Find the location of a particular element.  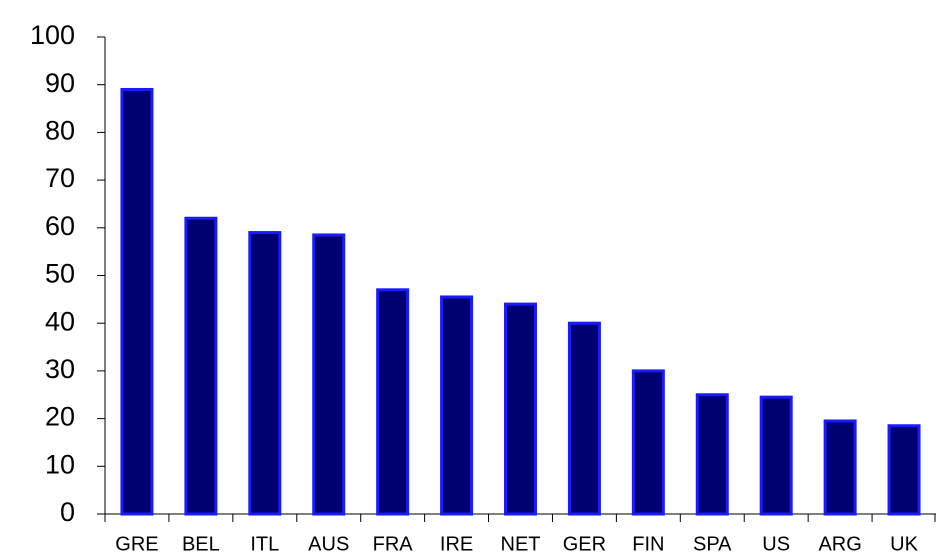

x-tick-label: GRE is located at coordinates (136, 544).